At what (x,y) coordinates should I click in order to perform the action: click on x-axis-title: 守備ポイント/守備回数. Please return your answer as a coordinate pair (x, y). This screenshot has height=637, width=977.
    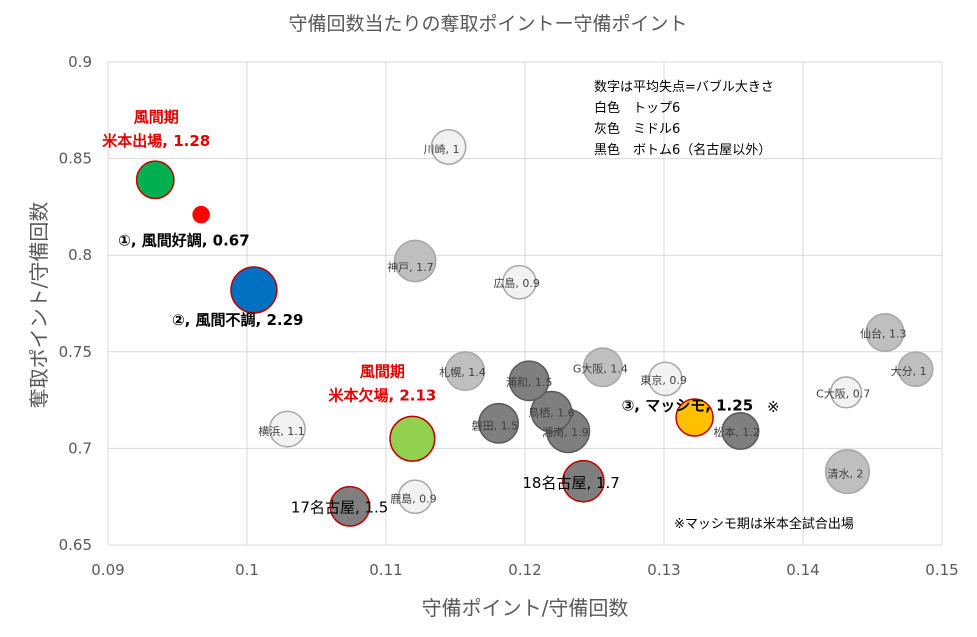
    Looking at the image, I should click on (525, 608).